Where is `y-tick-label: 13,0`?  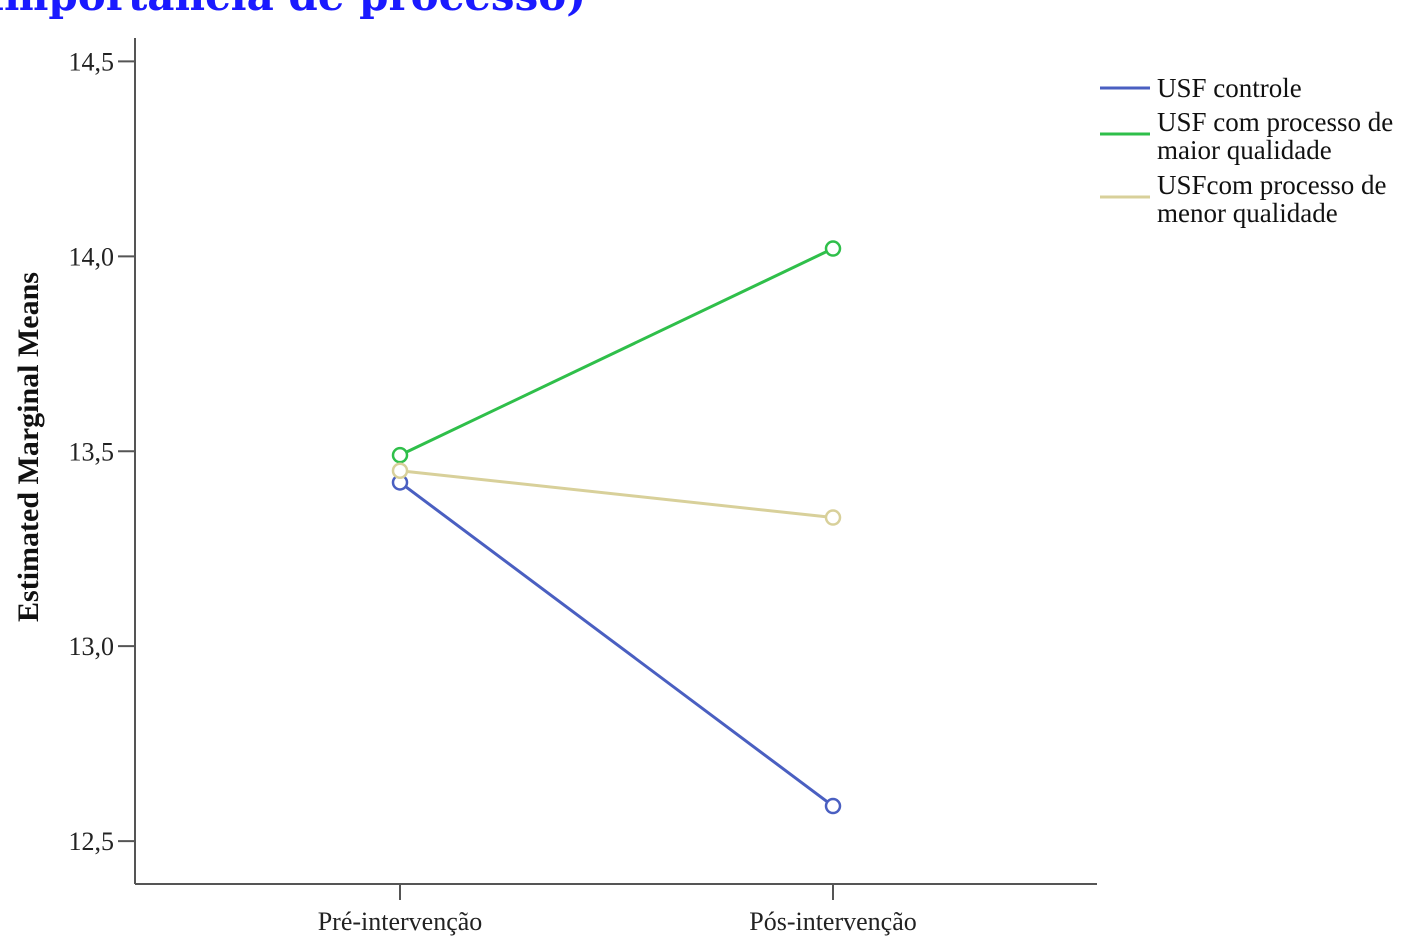
y-tick-label: 13,0 is located at coordinates (92, 646).